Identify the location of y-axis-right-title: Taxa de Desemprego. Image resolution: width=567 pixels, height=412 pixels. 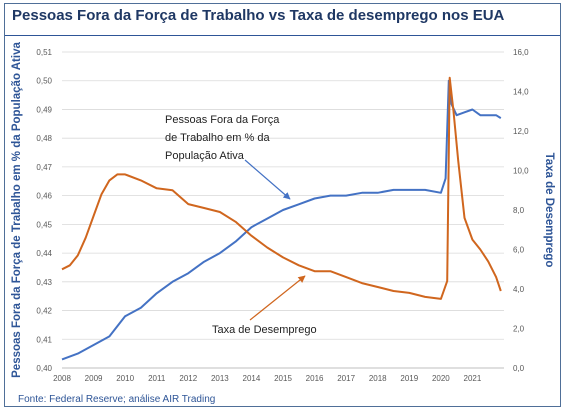
(549, 210).